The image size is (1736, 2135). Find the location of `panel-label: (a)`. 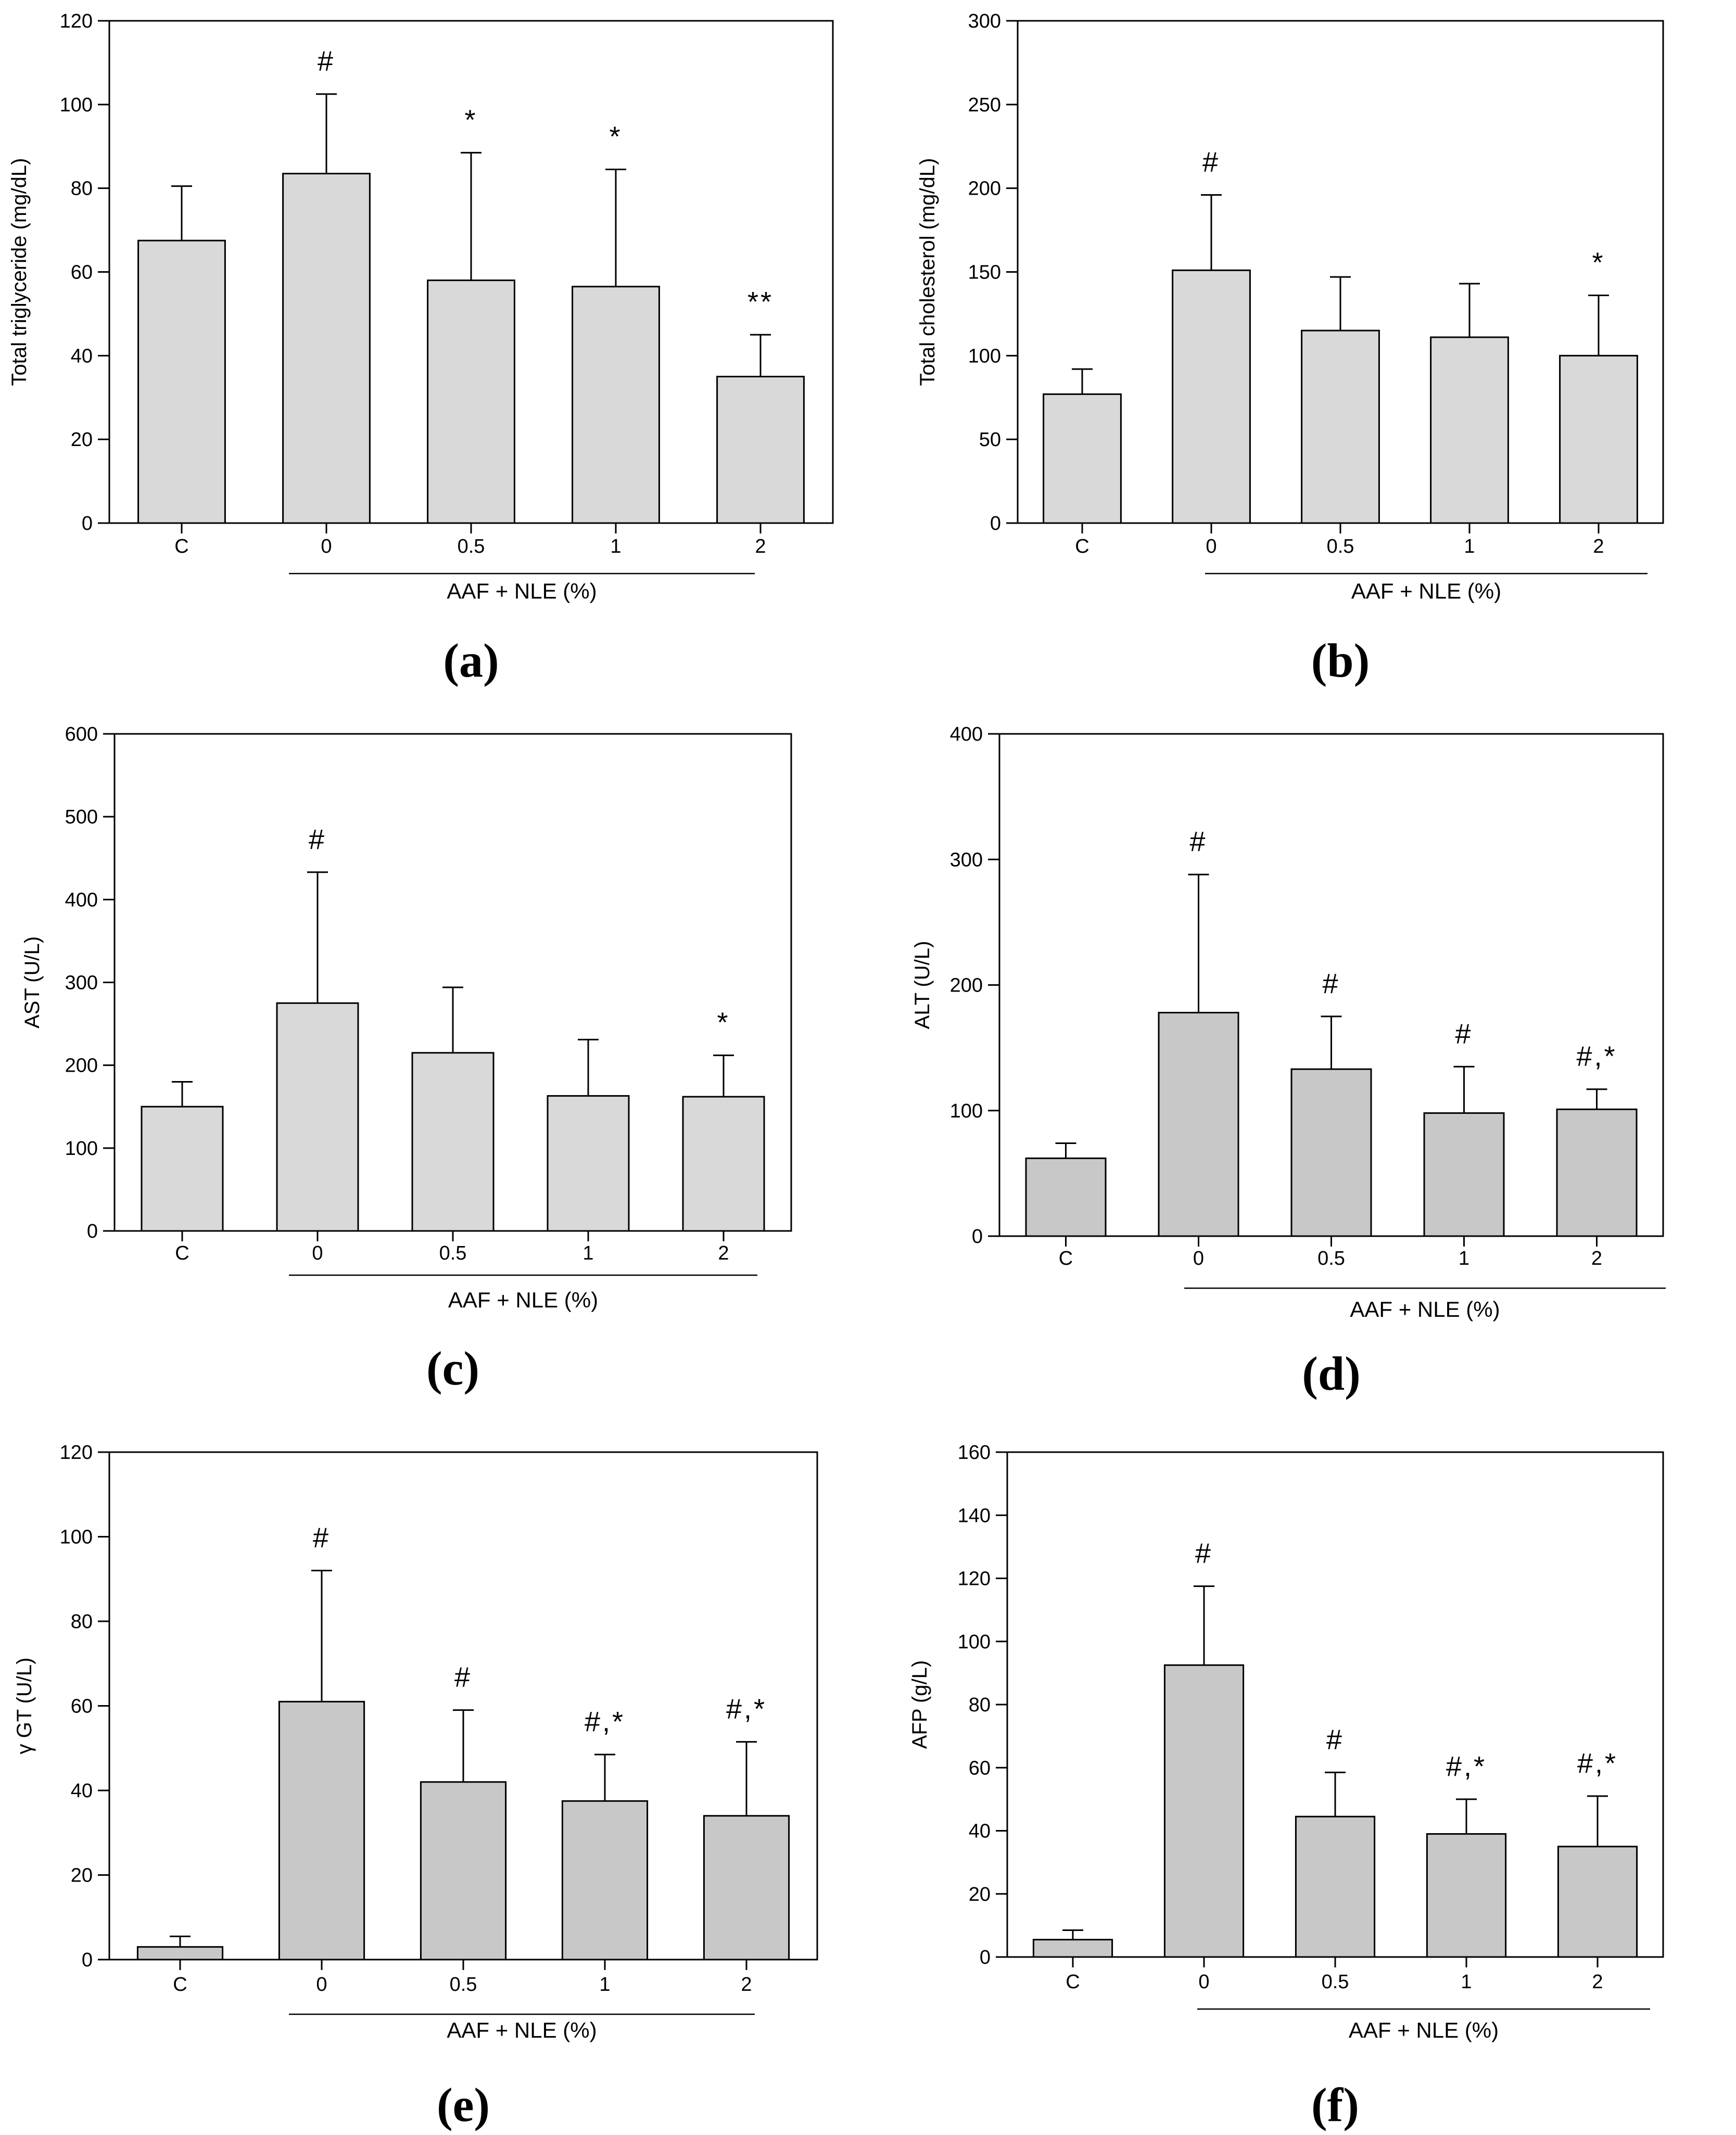

panel-label: (a) is located at coordinates (471, 660).